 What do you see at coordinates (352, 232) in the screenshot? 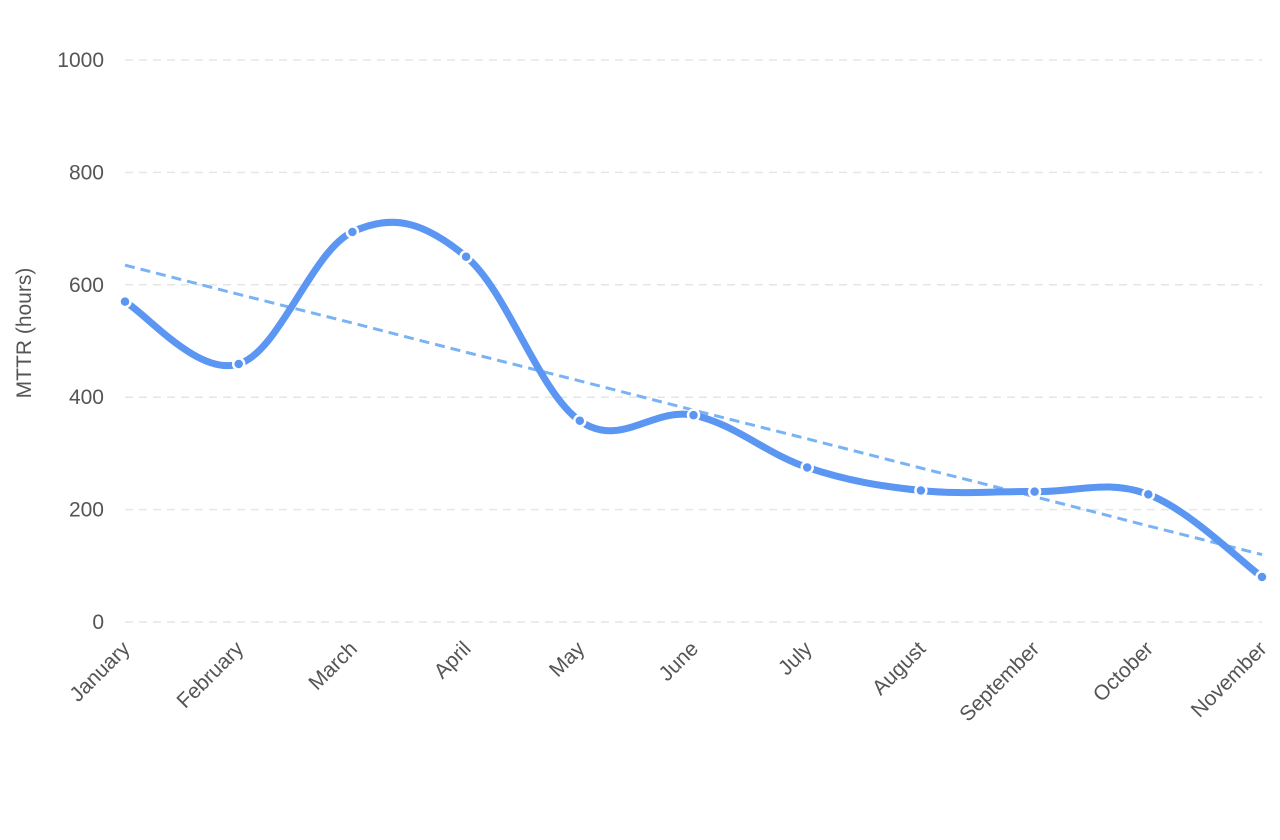
I see `data-point-march` at bounding box center [352, 232].